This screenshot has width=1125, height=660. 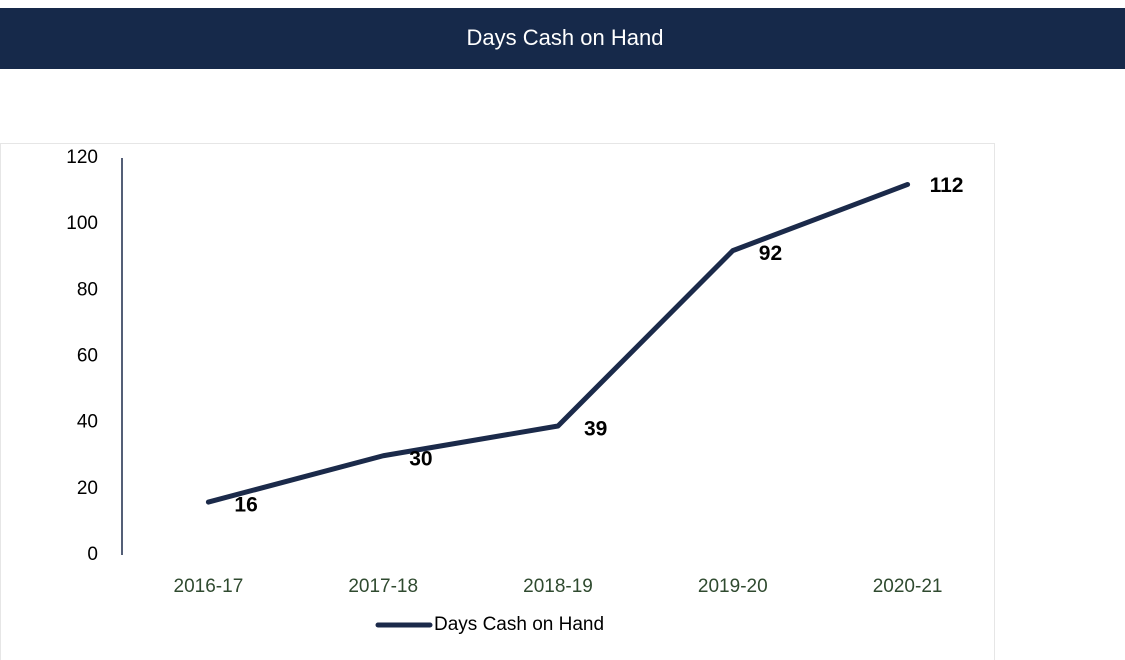 What do you see at coordinates (565, 37) in the screenshot?
I see `chart-title: Days Cash on Hand` at bounding box center [565, 37].